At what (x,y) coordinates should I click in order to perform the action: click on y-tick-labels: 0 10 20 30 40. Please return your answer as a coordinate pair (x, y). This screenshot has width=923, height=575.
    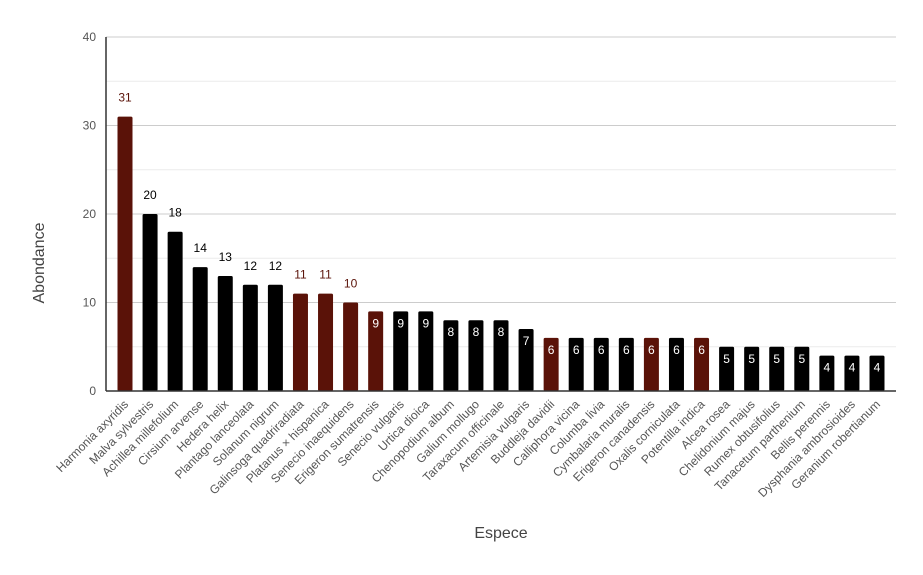
    Looking at the image, I should click on (90, 214).